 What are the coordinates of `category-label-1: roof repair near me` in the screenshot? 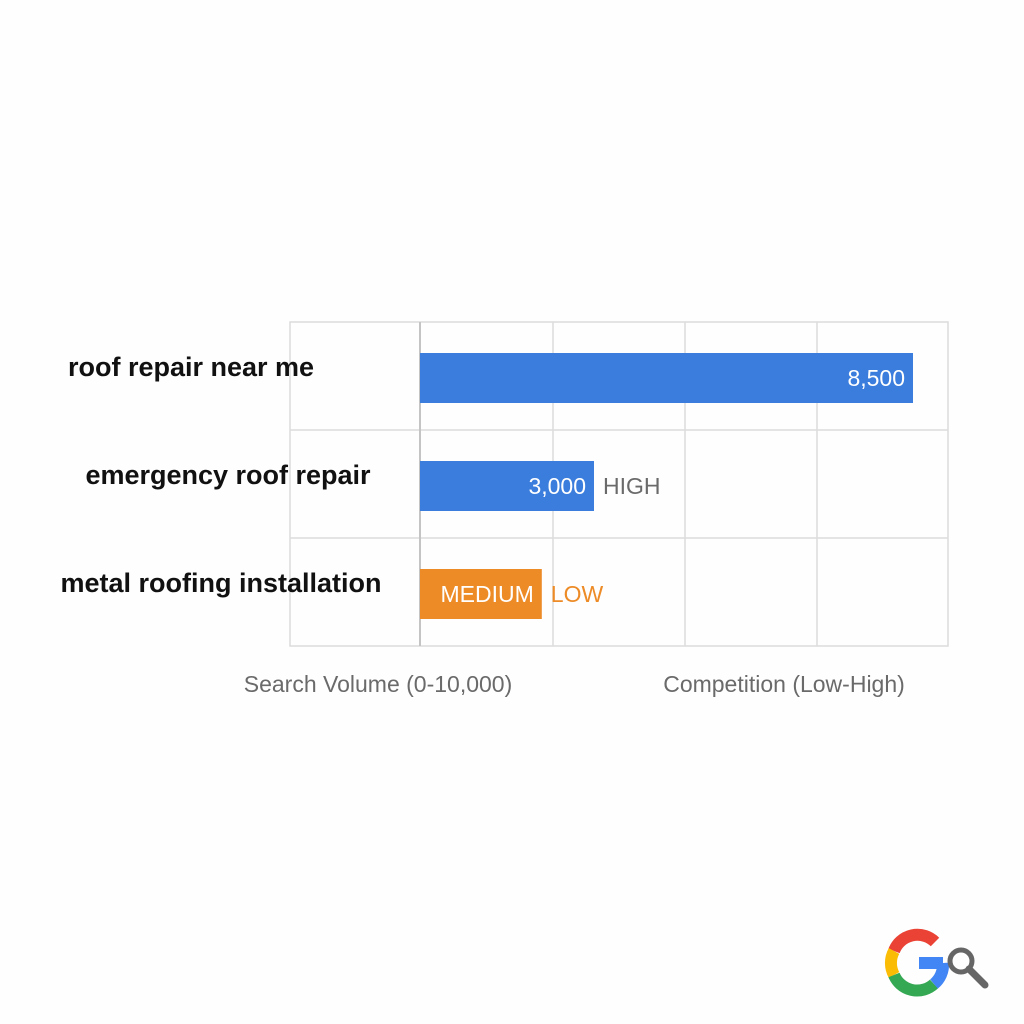 It's located at (191, 367).